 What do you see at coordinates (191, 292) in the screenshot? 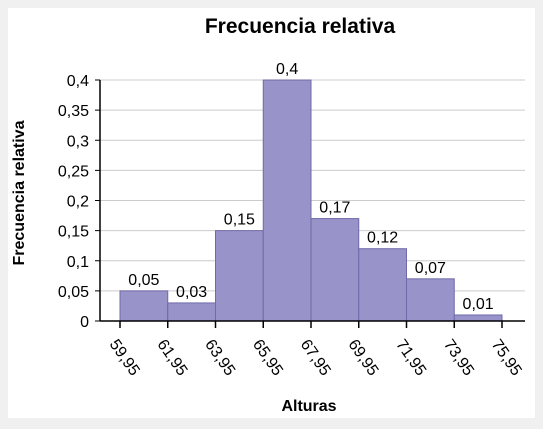
I see `bar-data-label: 0,03` at bounding box center [191, 292].